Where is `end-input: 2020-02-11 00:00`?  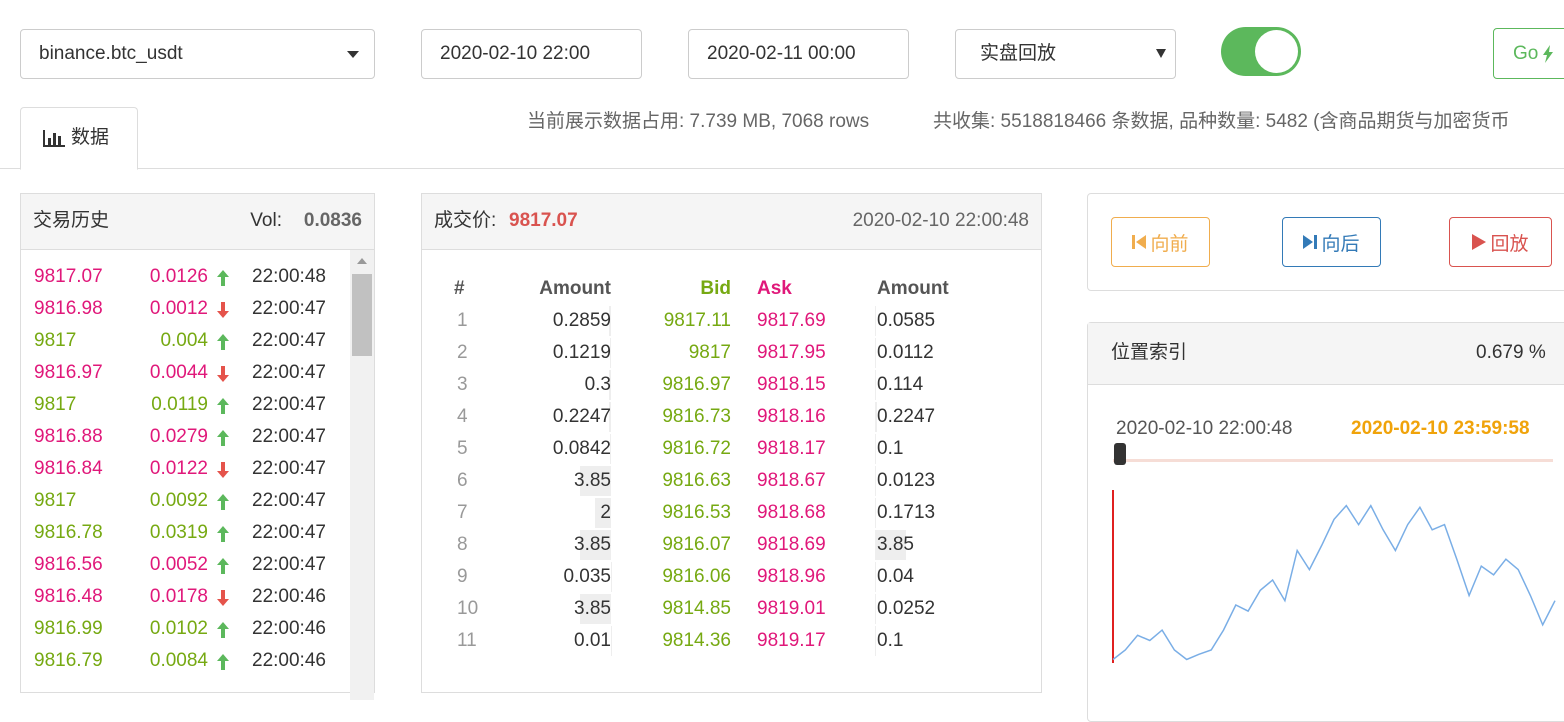
end-input: 2020-02-11 00:00 is located at coordinates (798, 54).